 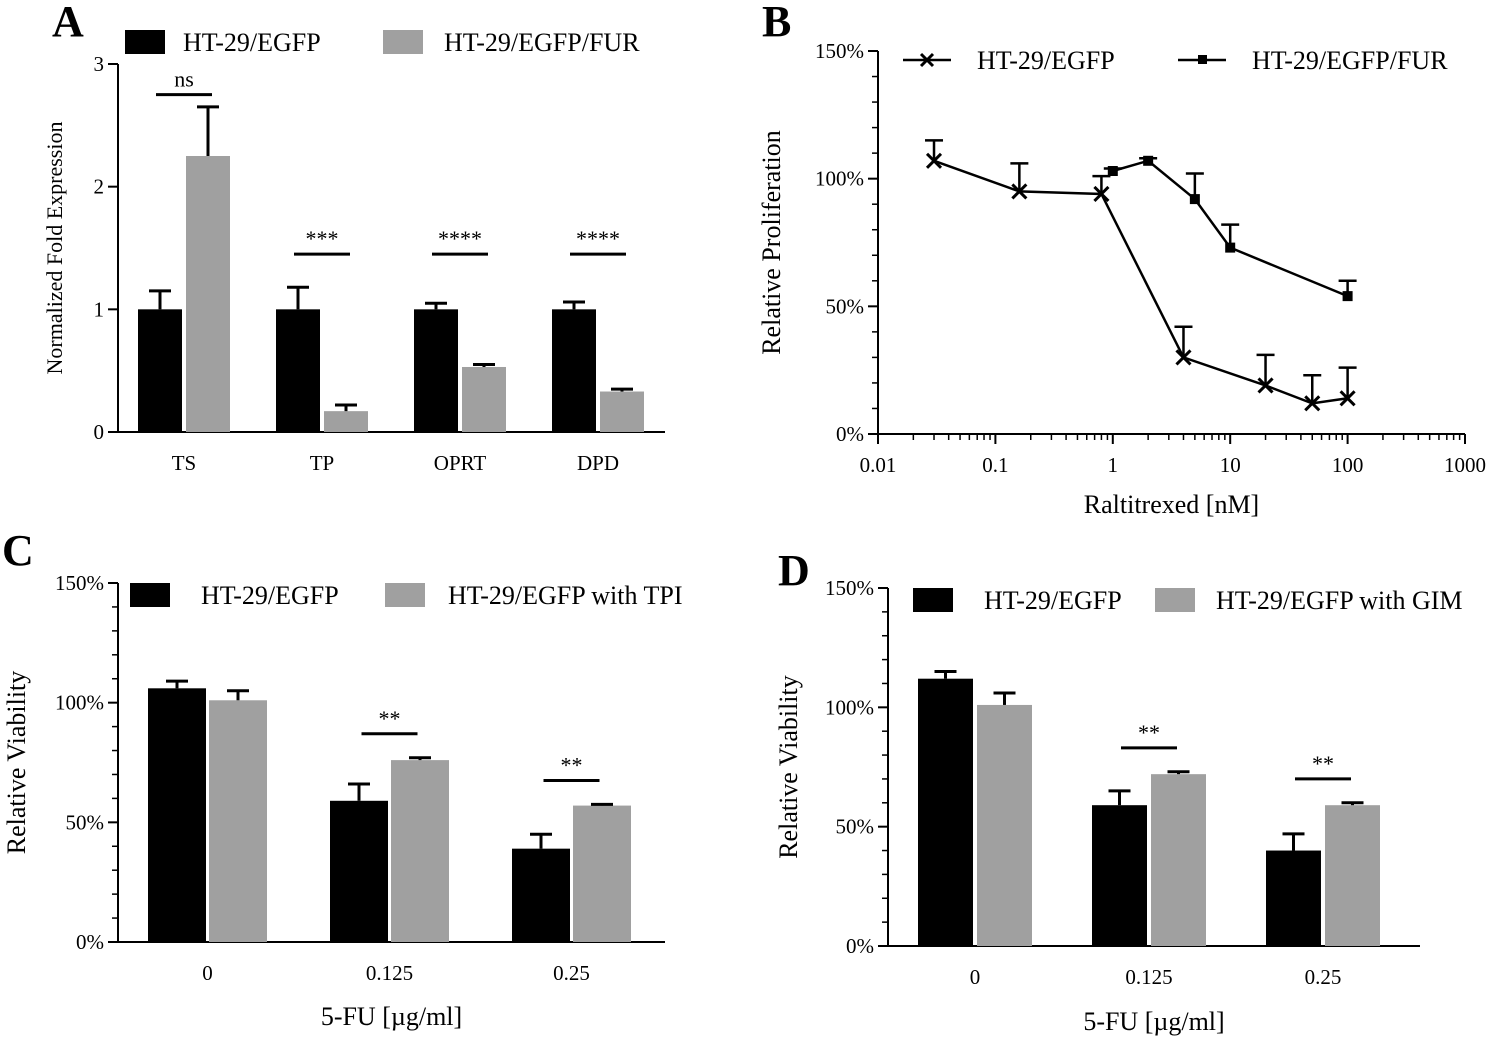 What do you see at coordinates (1113, 465) in the screenshot?
I see `x-tick-label: 1` at bounding box center [1113, 465].